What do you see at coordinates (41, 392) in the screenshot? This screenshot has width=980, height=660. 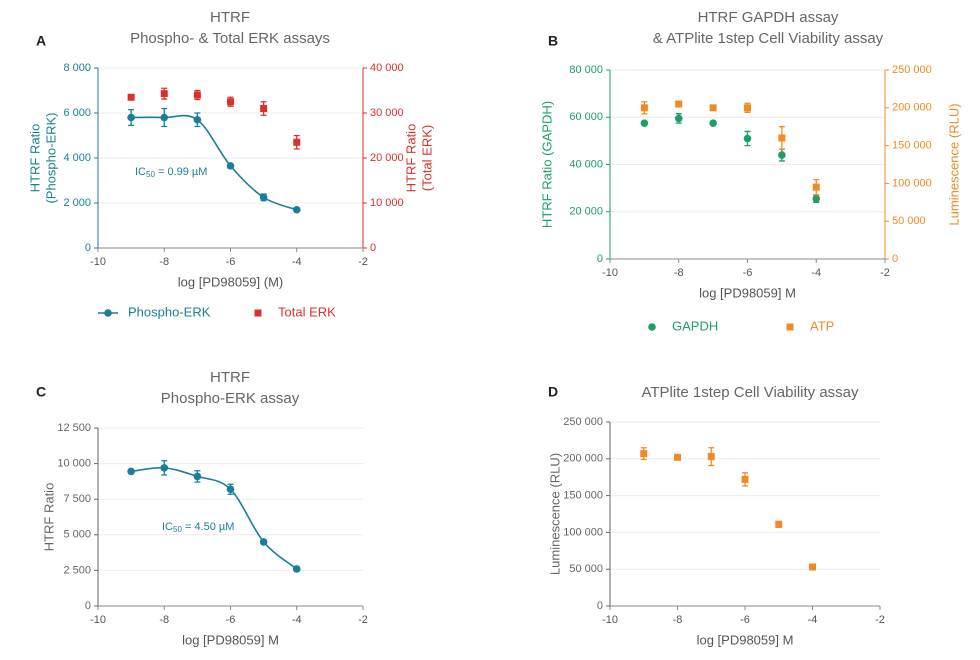 I see `panel-label: C` at bounding box center [41, 392].